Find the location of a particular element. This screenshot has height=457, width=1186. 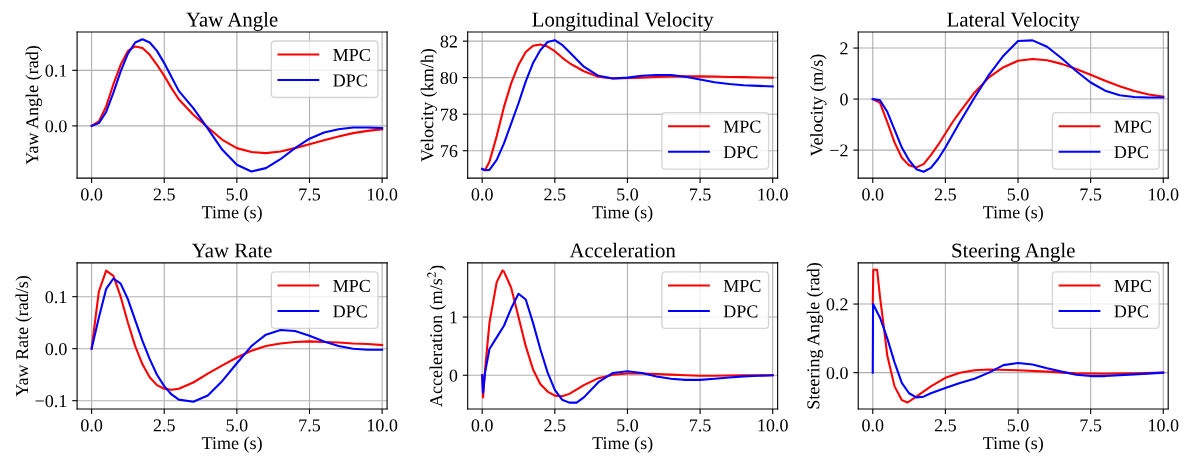

chart-title: Acceleration is located at coordinates (622, 250).